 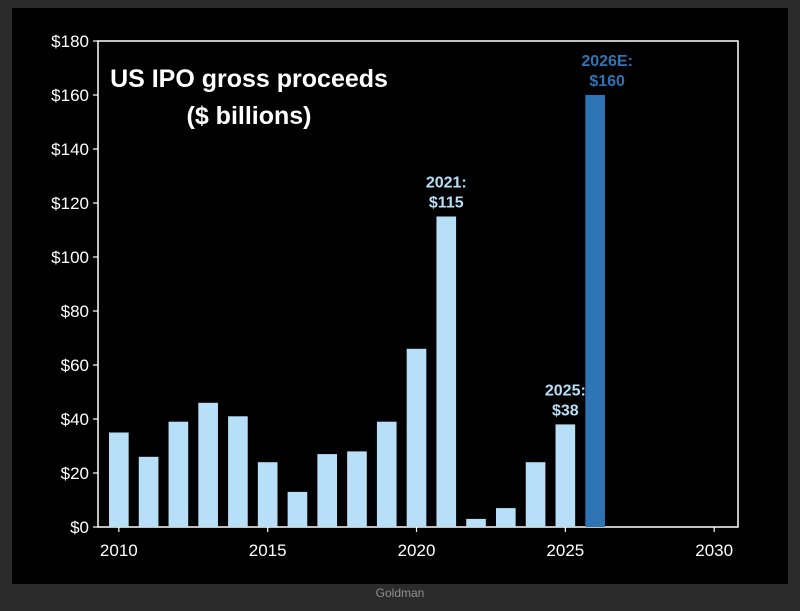 I want to click on source-label: Goldman, so click(x=400, y=593).